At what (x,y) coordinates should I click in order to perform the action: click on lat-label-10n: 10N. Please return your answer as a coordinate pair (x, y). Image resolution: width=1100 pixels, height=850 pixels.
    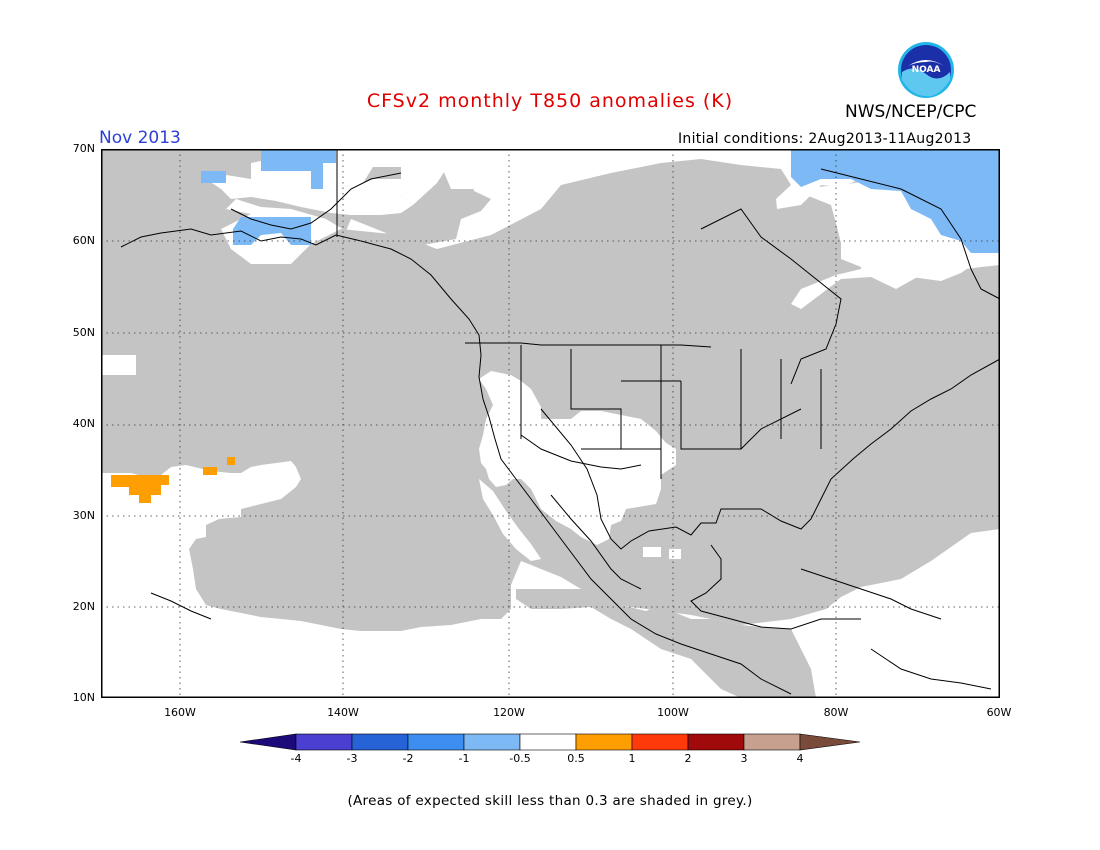
    Looking at the image, I should click on (83, 697).